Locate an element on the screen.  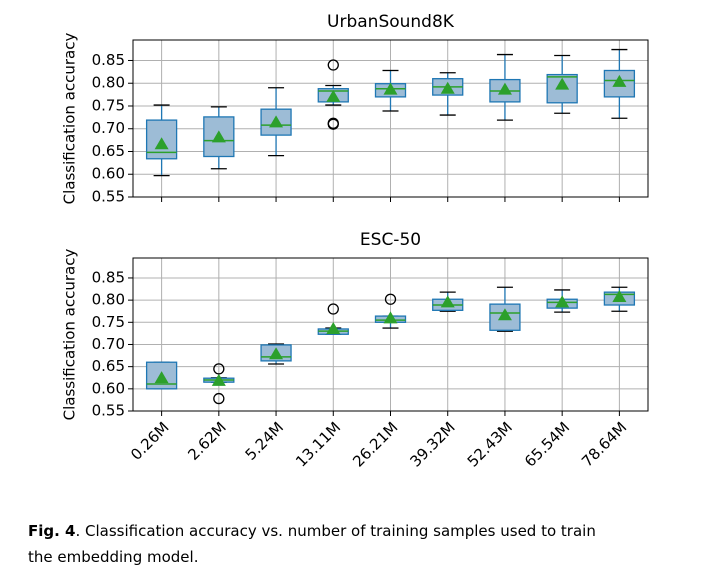
caption-label: Fig. 4 is located at coordinates (51, 531).